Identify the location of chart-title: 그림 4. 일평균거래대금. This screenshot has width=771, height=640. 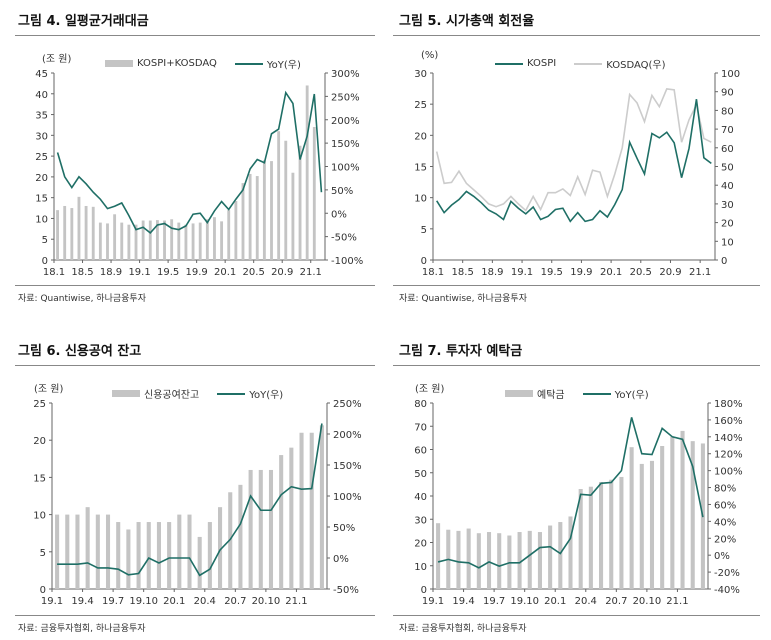
(83, 21).